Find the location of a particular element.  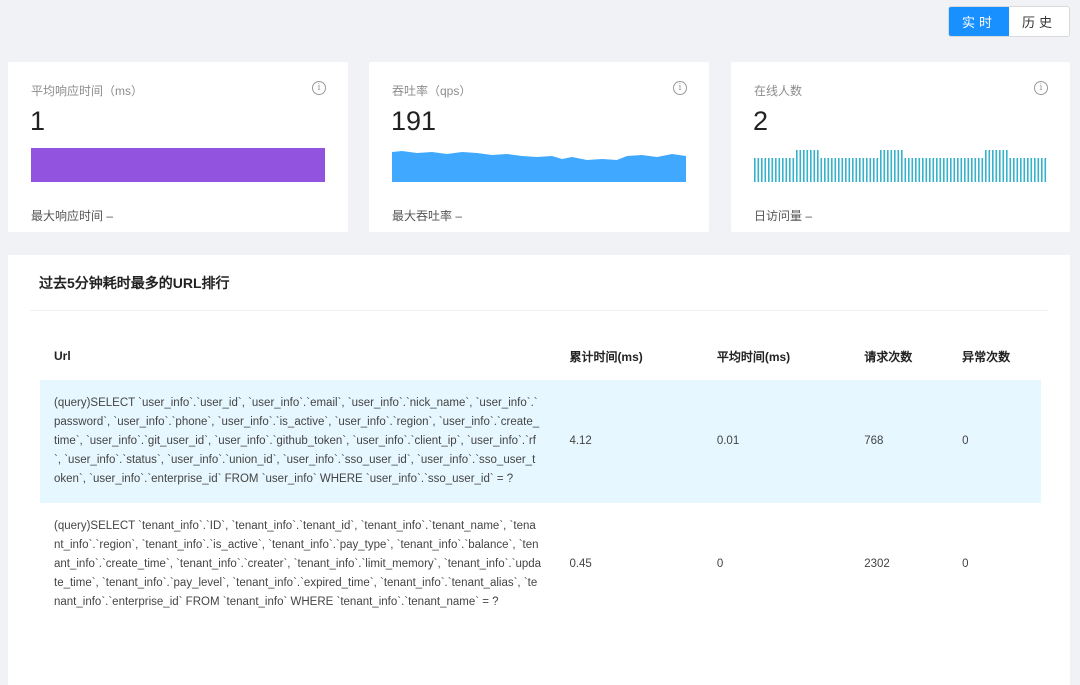

card-value: 1 is located at coordinates (38, 121).